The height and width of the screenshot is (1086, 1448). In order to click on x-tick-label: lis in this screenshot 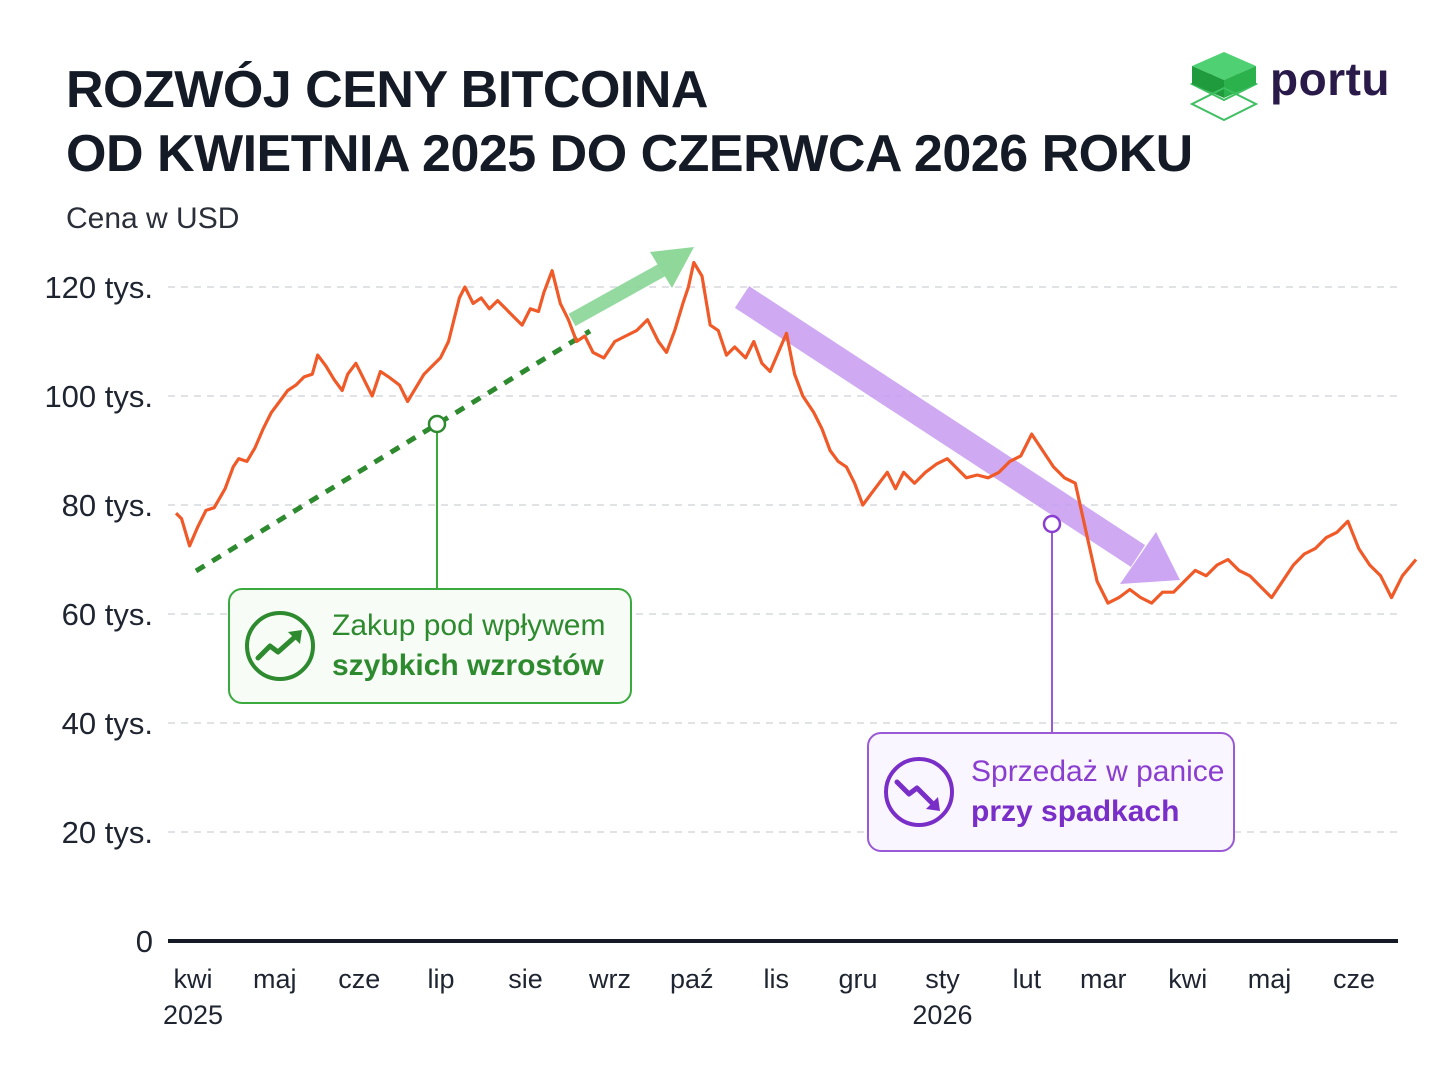, I will do `click(776, 979)`.